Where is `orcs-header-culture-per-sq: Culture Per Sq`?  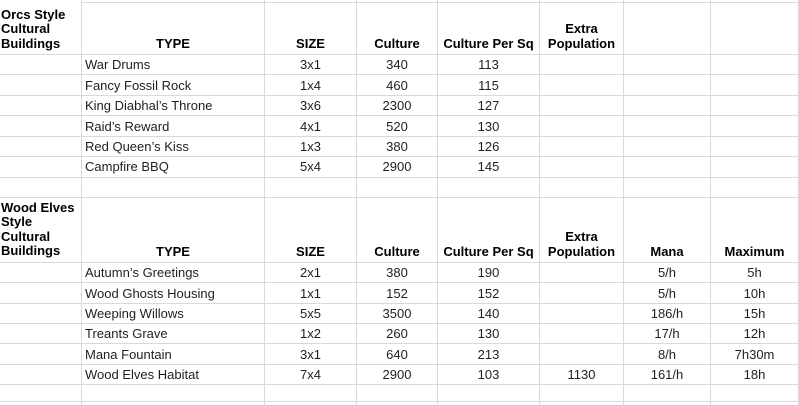 orcs-header-culture-per-sq: Culture Per Sq is located at coordinates (489, 29).